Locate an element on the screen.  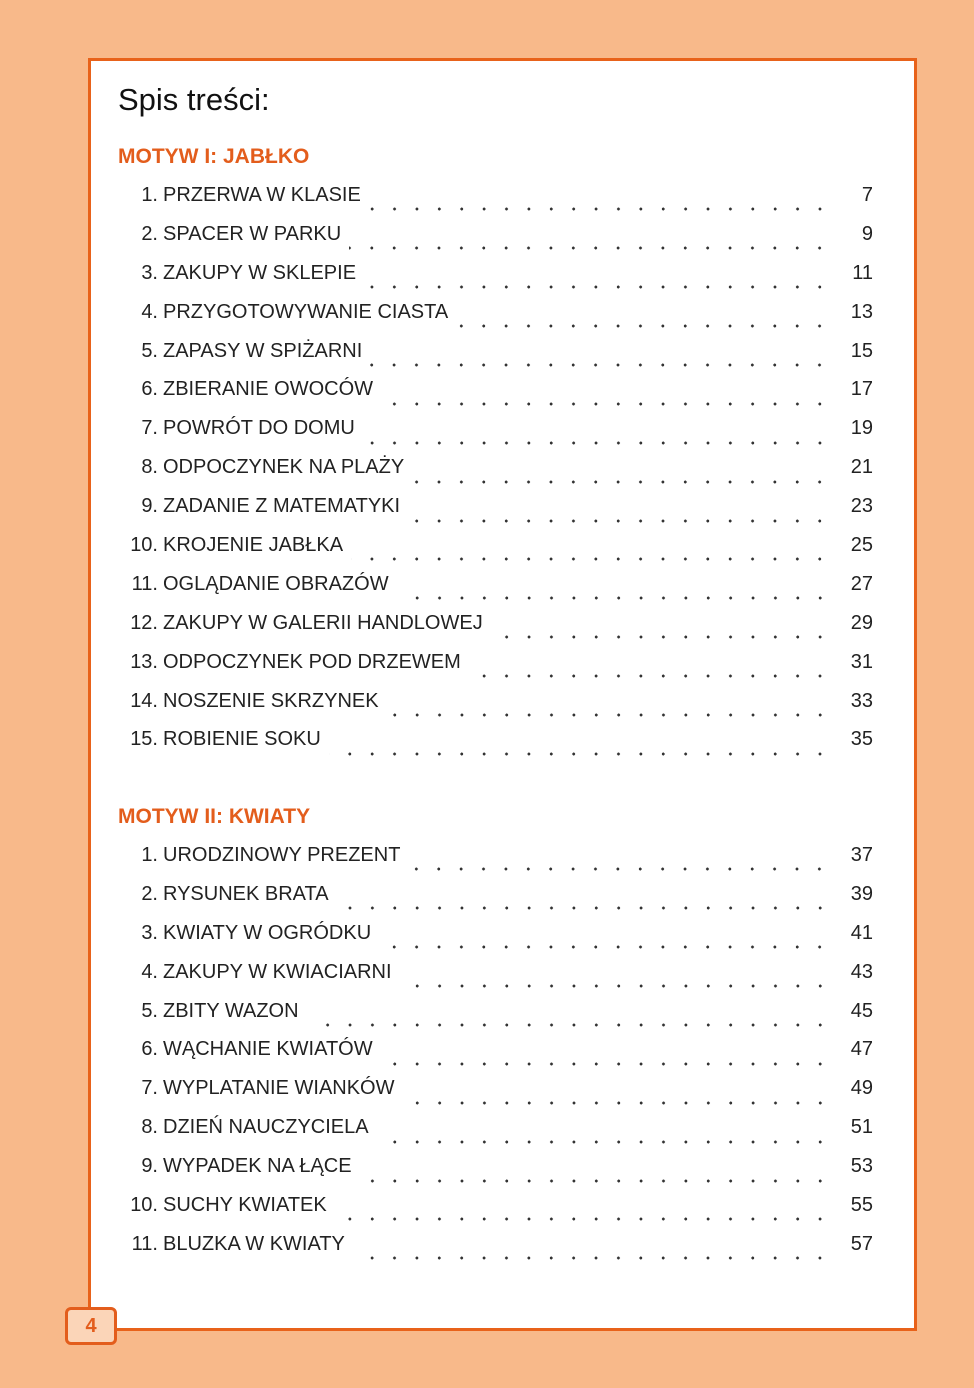
entry-title: SPACER W PARKU is located at coordinates (252, 233).